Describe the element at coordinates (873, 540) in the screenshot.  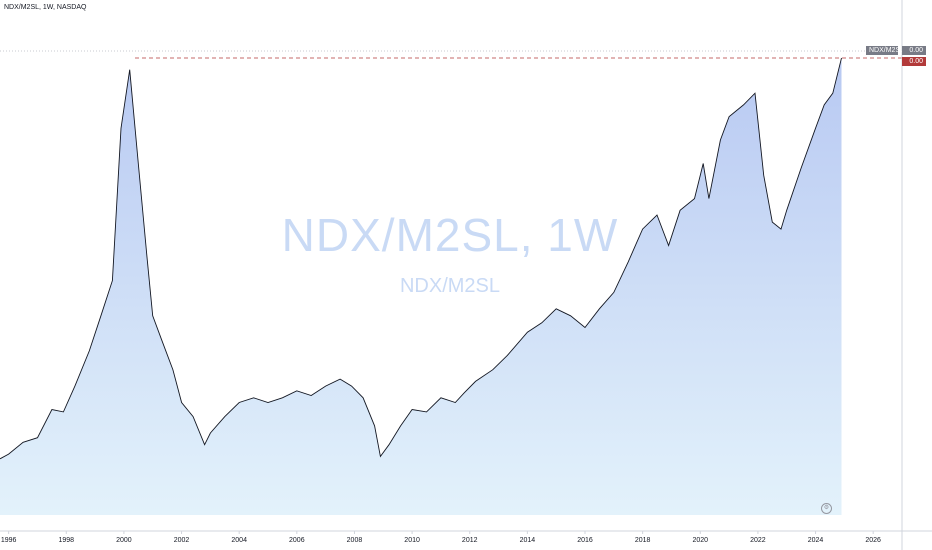
I see `x-tick-label: 2026` at that location.